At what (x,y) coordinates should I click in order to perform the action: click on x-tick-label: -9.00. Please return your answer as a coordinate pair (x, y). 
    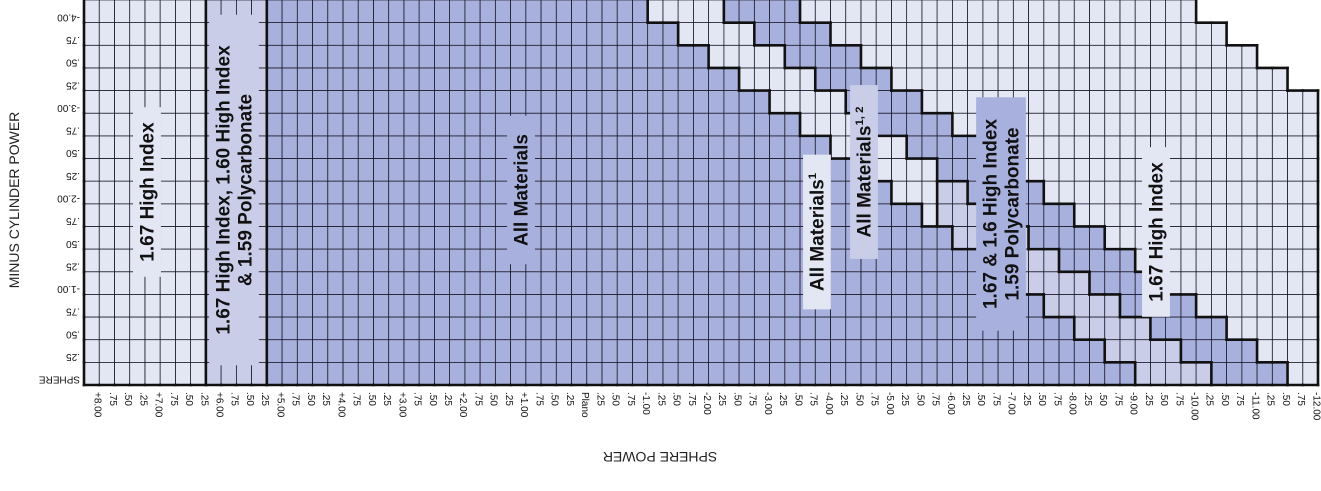
    Looking at the image, I should click on (1133, 403).